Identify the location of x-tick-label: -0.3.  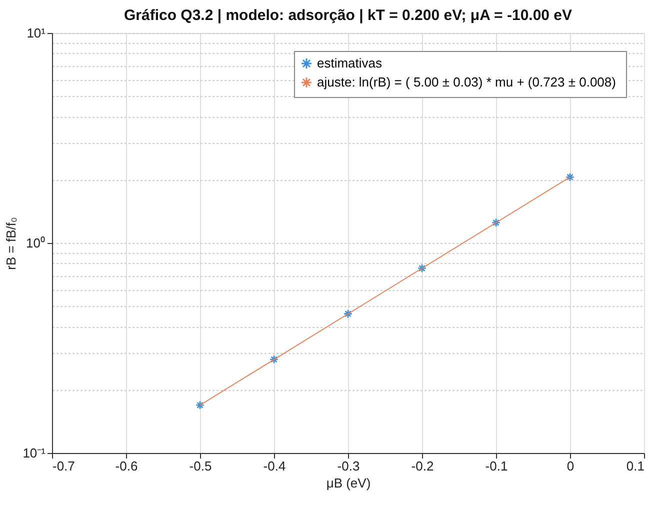
(348, 466).